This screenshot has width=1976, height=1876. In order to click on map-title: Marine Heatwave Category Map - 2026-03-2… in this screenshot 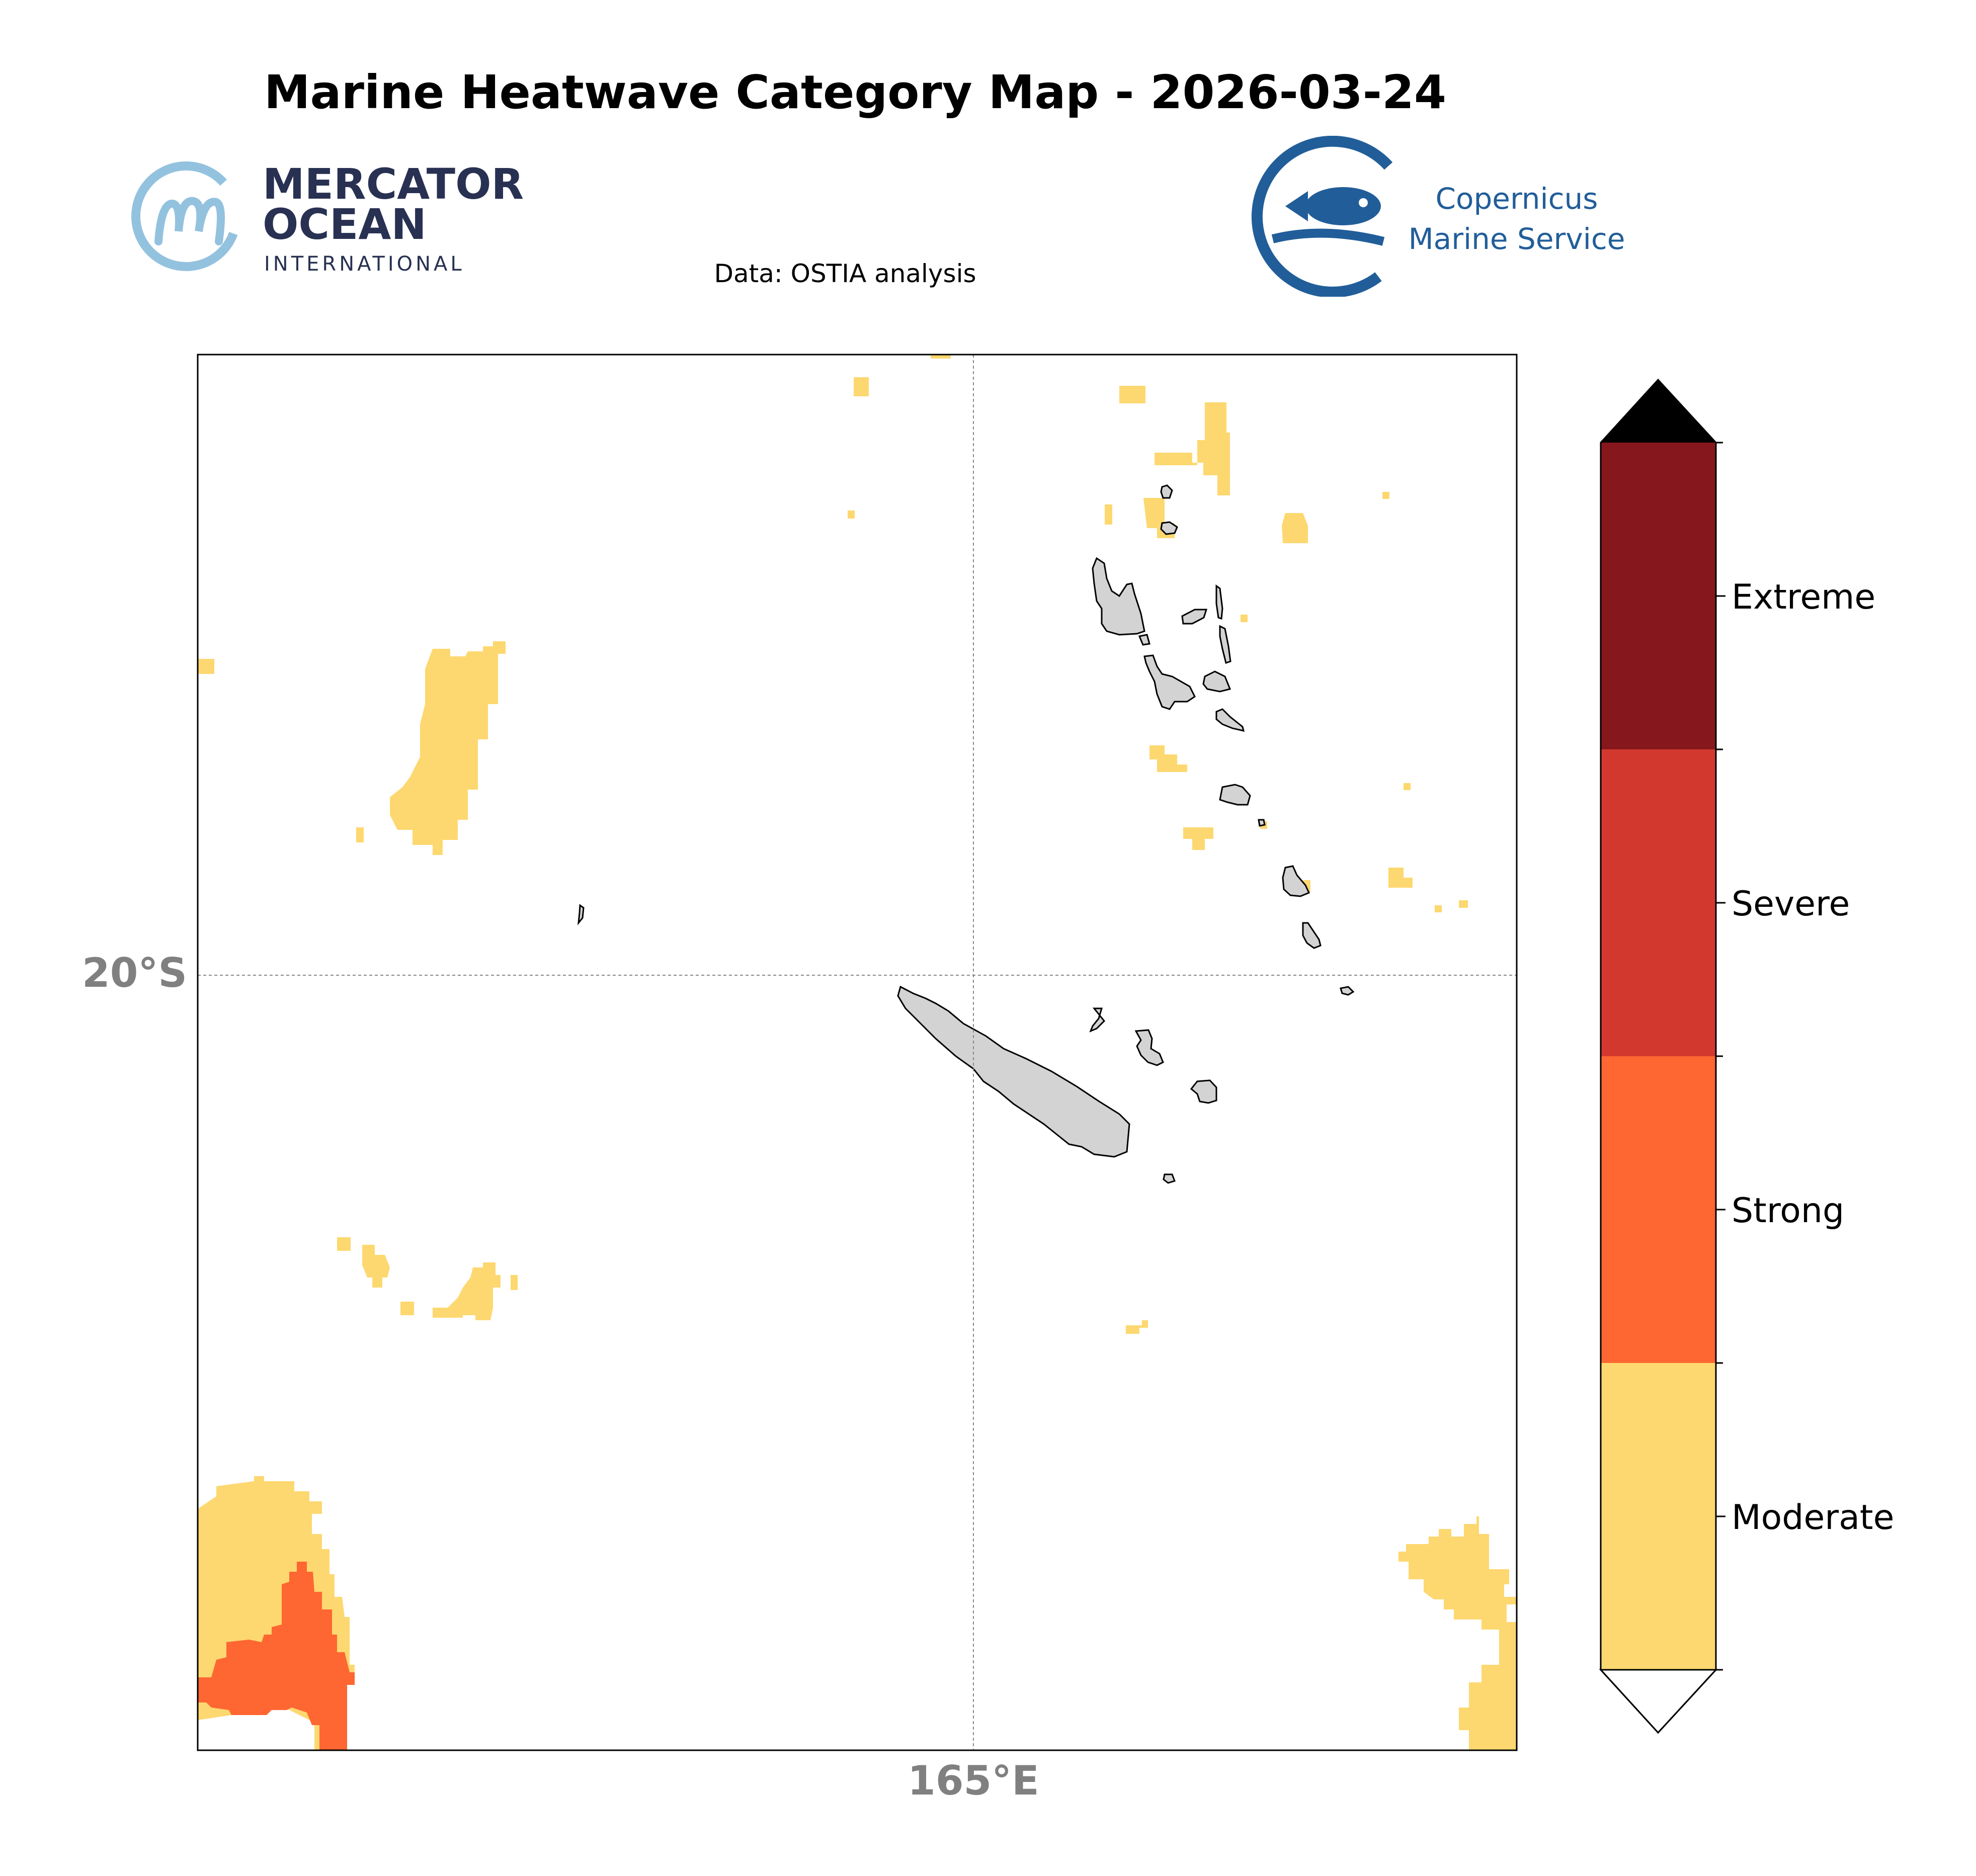, I will do `click(855, 92)`.